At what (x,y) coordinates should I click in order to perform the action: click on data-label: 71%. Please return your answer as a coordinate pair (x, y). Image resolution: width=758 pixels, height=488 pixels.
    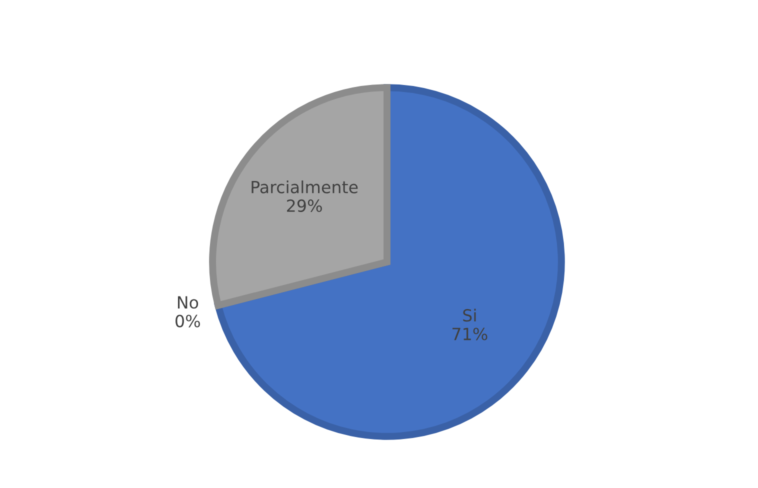
    Looking at the image, I should click on (470, 334).